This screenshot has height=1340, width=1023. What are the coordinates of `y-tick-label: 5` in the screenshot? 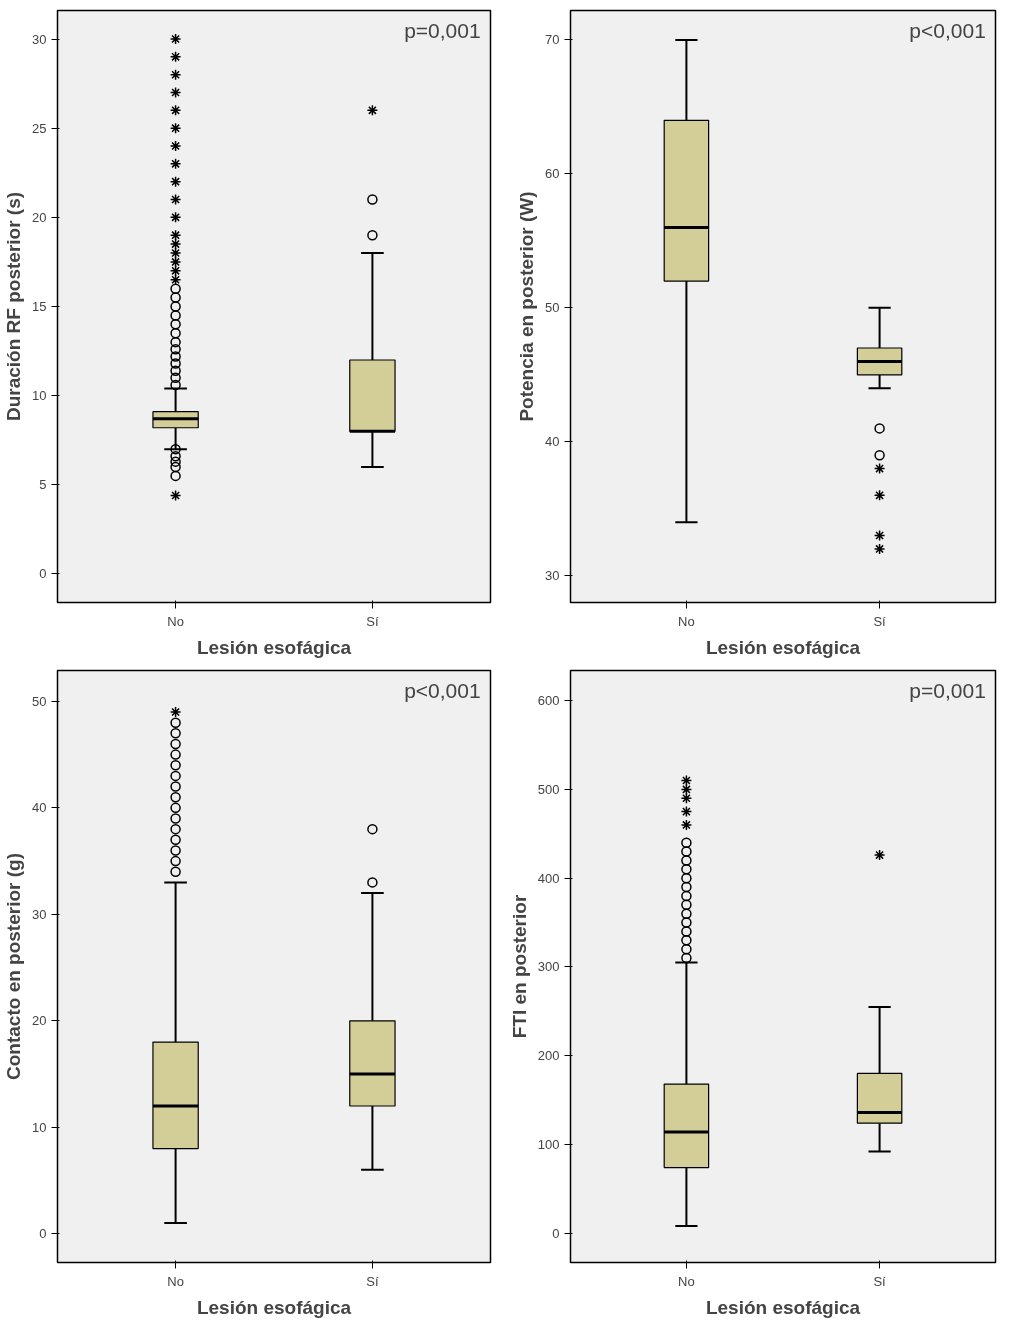 It's located at (43, 485).